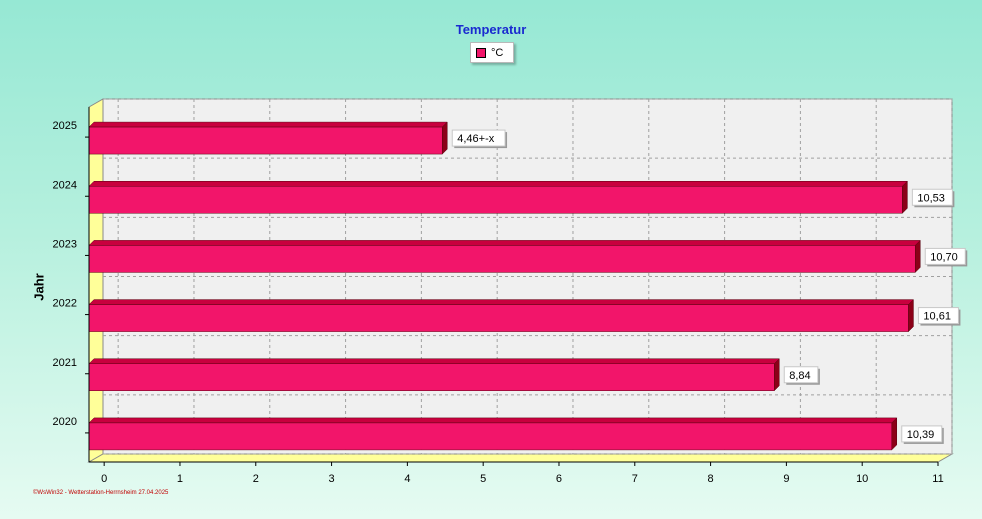 The height and width of the screenshot is (519, 982). What do you see at coordinates (862, 479) in the screenshot?
I see `x-tick-label: 10` at bounding box center [862, 479].